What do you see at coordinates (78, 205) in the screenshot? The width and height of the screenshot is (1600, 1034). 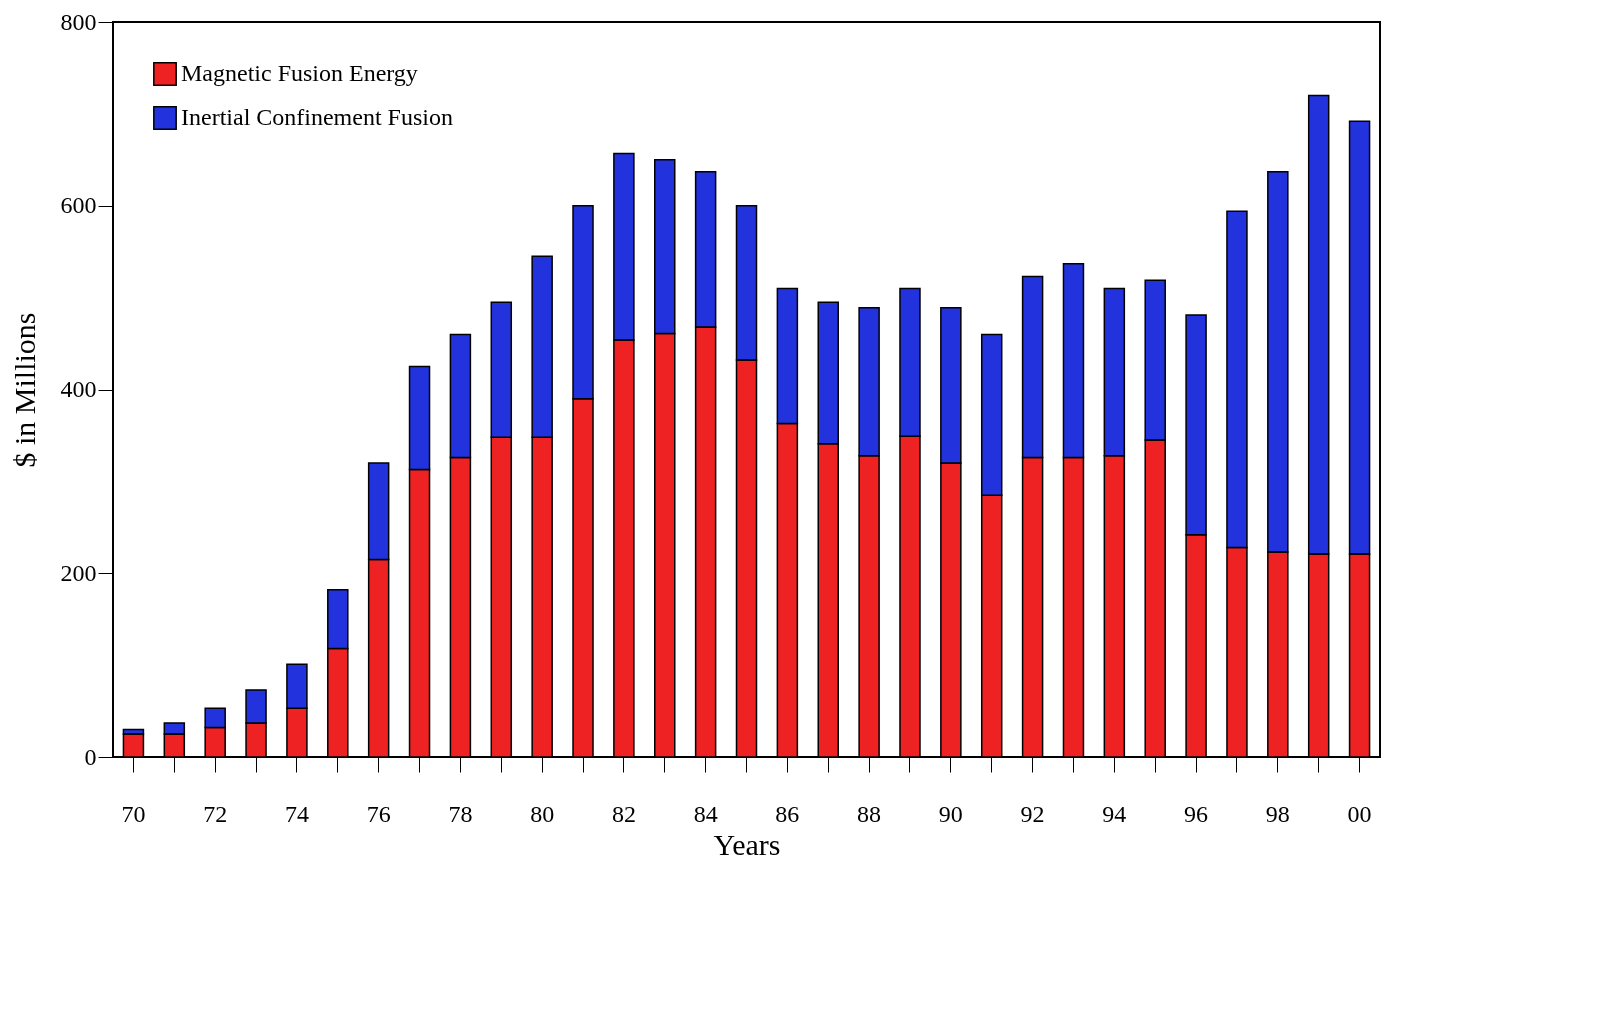 I see `y-tick-label: 600` at bounding box center [78, 205].